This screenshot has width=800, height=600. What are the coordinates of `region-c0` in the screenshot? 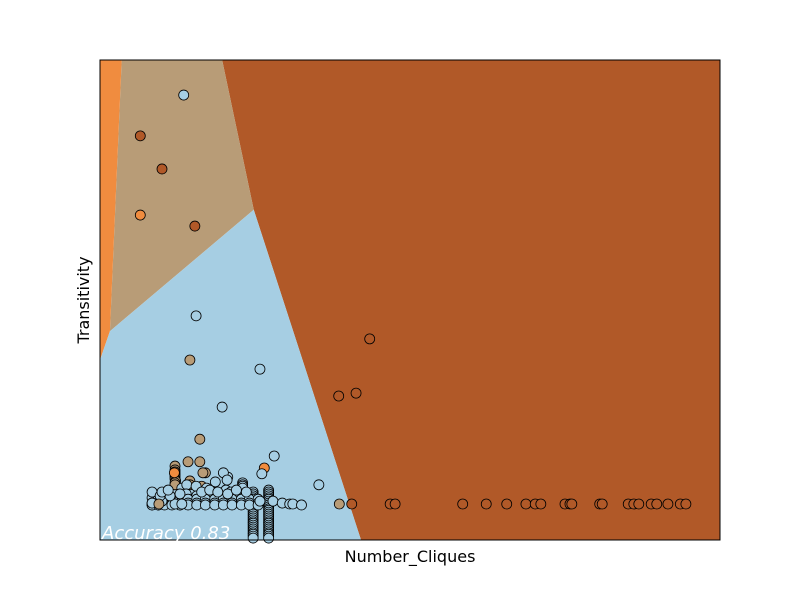 It's located at (111, 210).